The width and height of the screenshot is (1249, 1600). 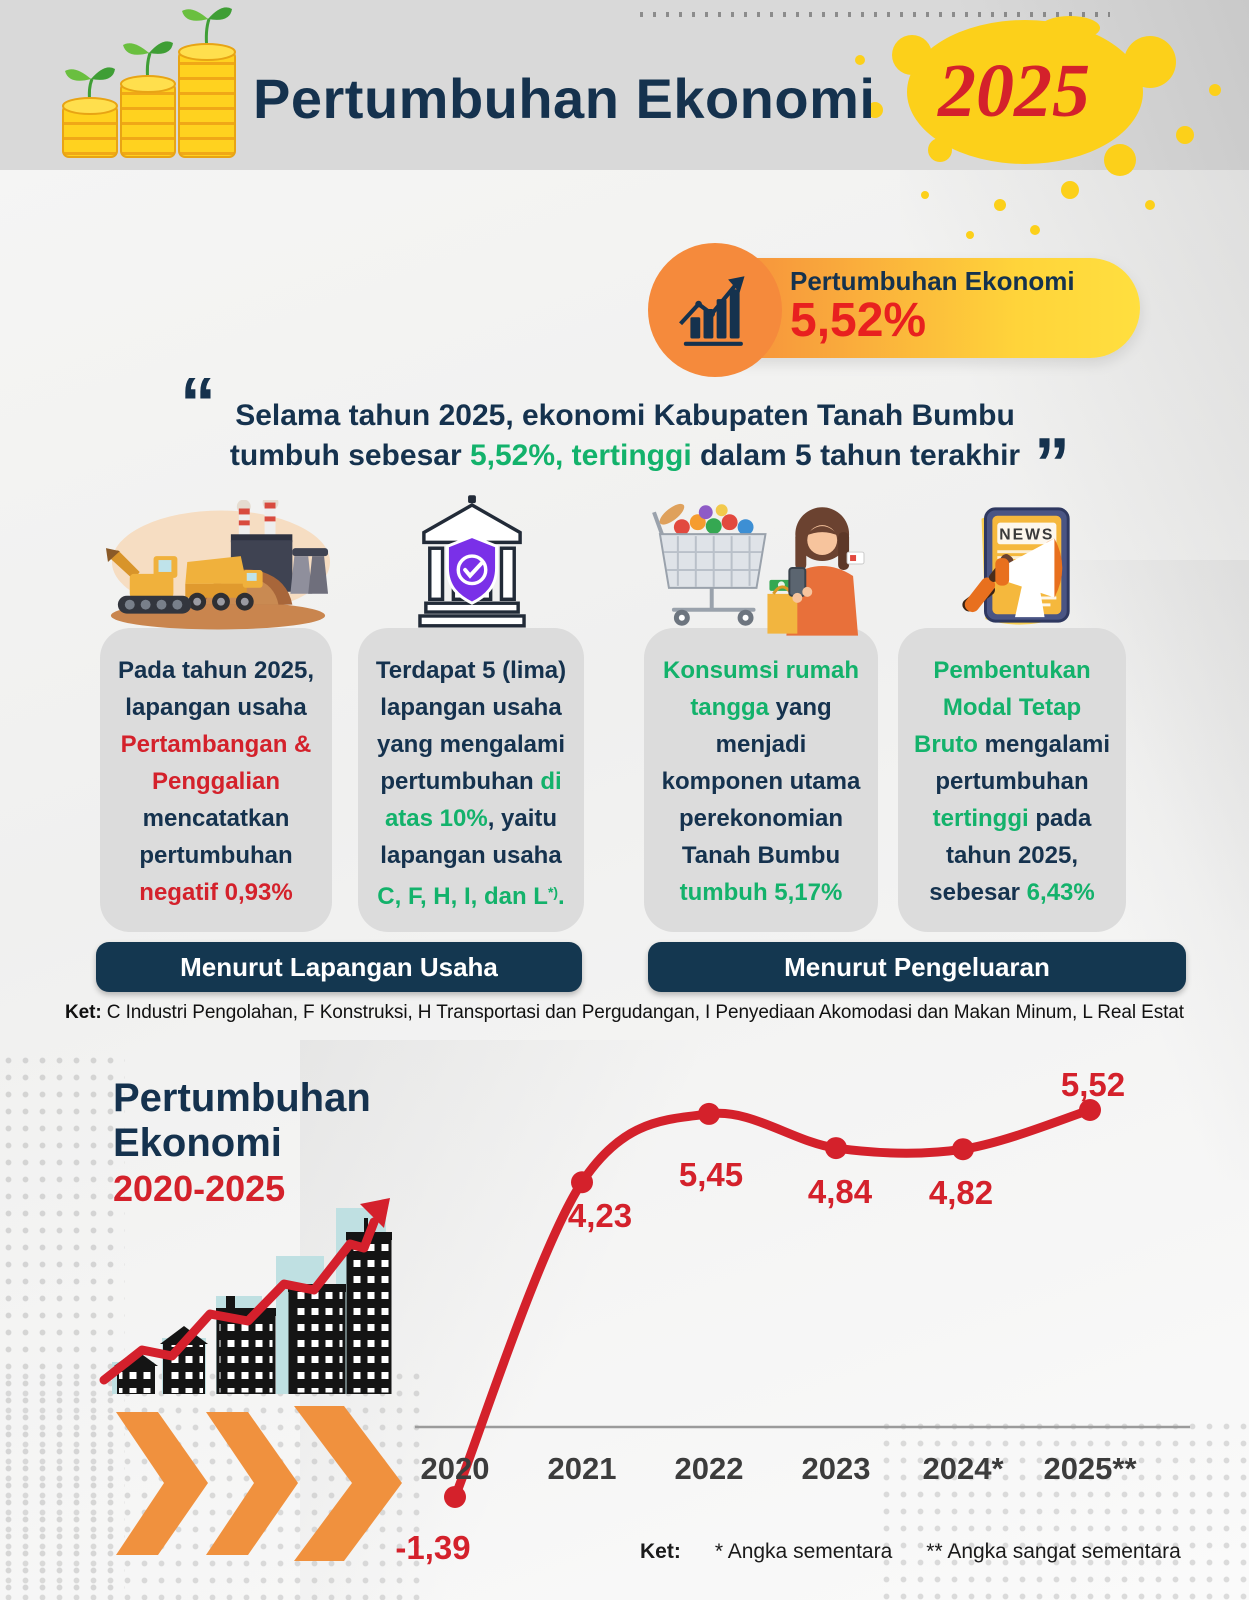 I want to click on paint-splatter-icon, so click(x=1038, y=127).